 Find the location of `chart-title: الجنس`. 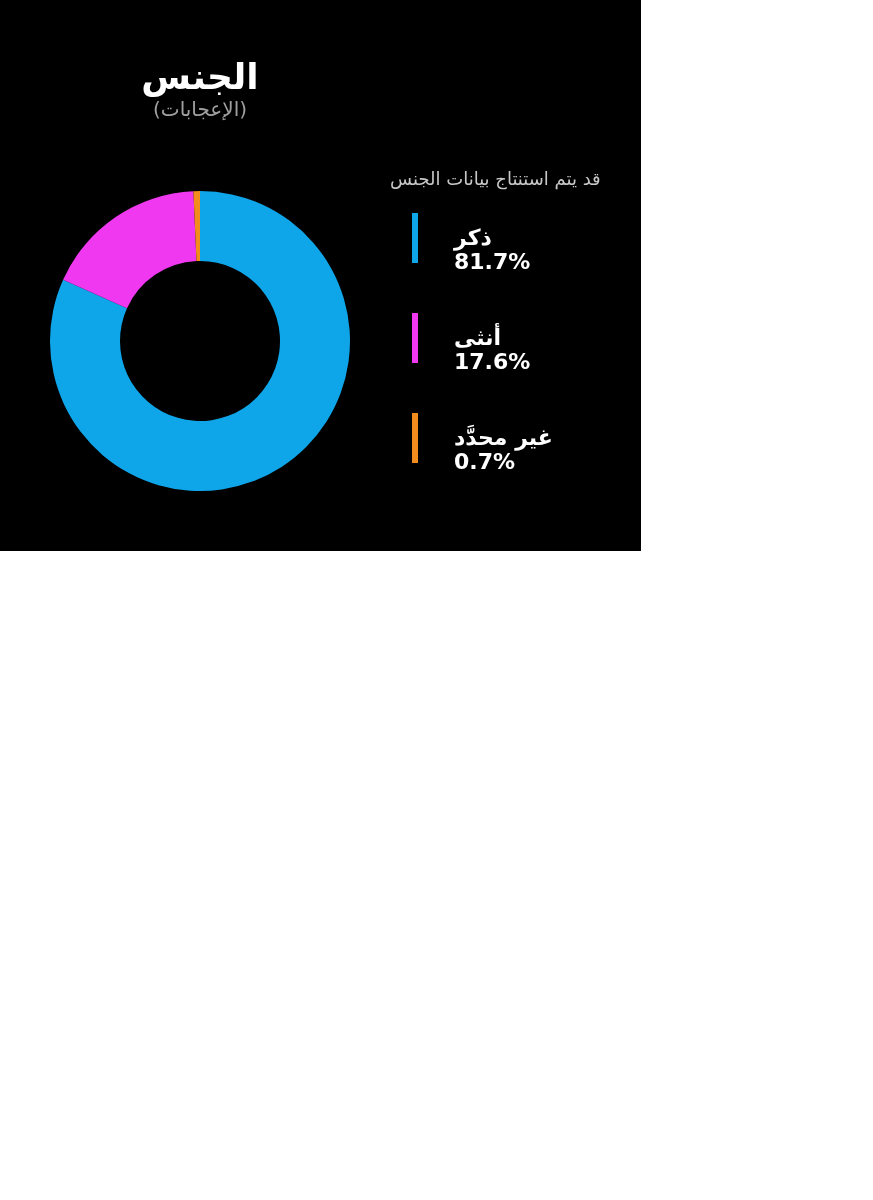

chart-title: الجنس is located at coordinates (200, 76).